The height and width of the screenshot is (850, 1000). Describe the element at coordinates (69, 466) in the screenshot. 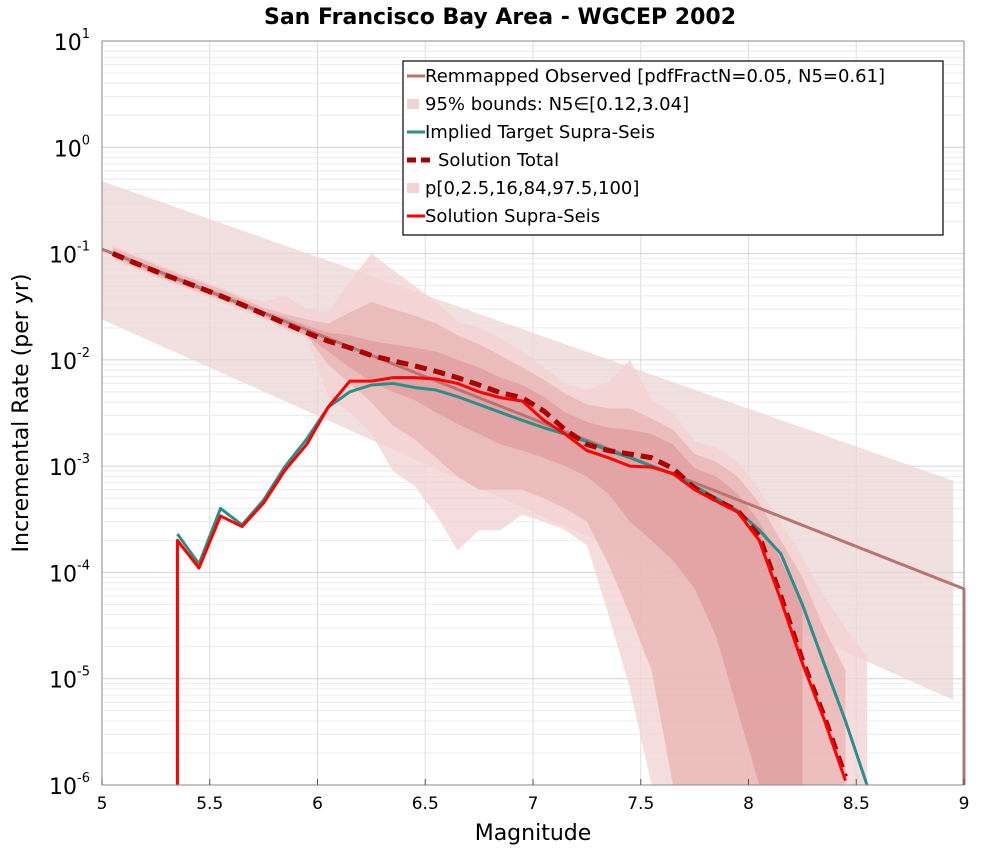

I see `y-tick-label--3: 10⁻³` at that location.